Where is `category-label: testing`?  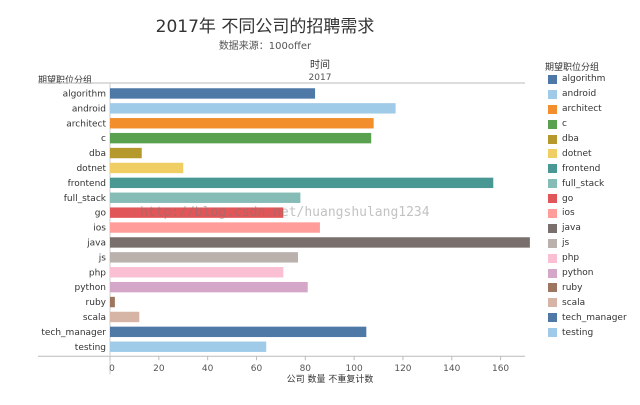
category-label: testing is located at coordinates (90, 348).